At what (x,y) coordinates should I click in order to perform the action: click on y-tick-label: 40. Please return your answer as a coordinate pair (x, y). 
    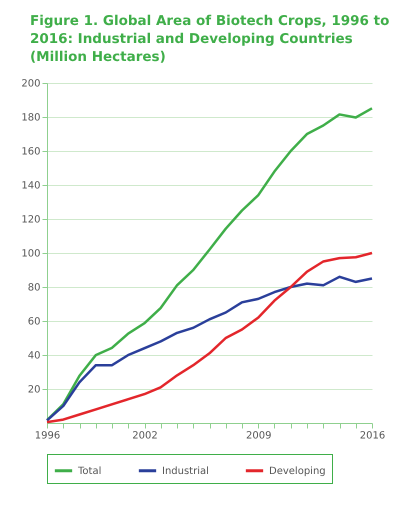
    Looking at the image, I should click on (34, 356).